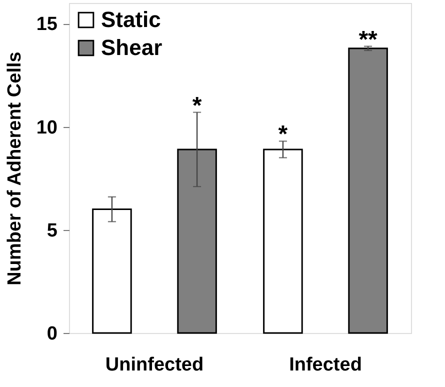 This screenshot has width=445, height=387. What do you see at coordinates (52, 334) in the screenshot?
I see `y-tick-label: 0` at bounding box center [52, 334].